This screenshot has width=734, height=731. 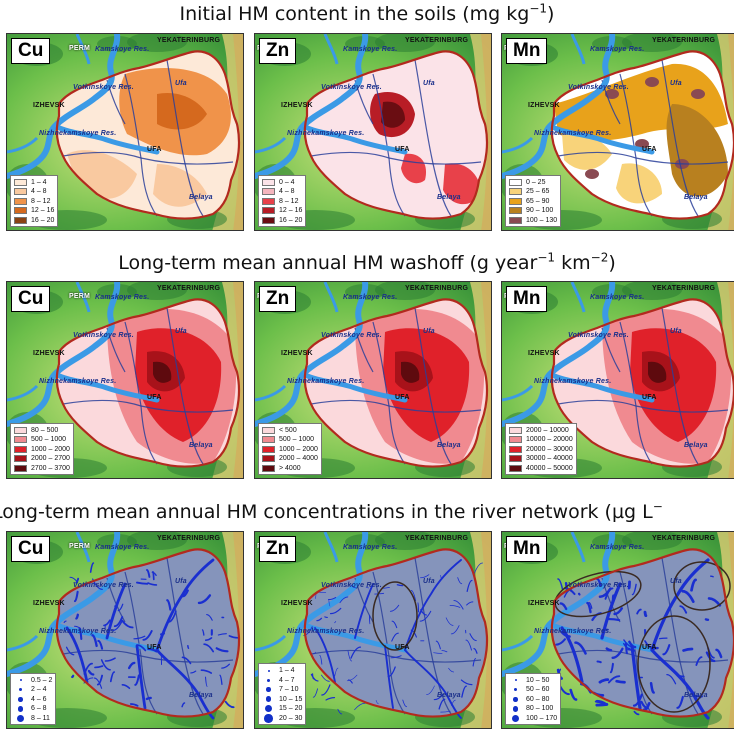 I want to click on legend-item: 30000 – 40000, so click(x=541, y=459).